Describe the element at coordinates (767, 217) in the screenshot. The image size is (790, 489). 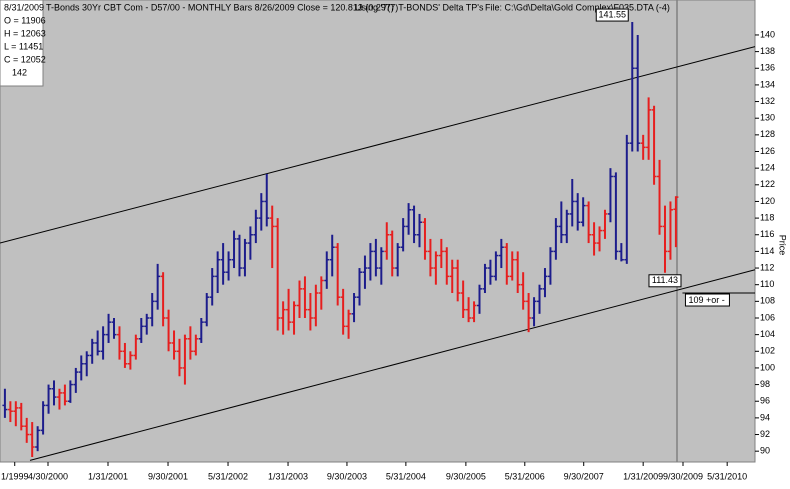
I see `y-tick-label: 118` at that location.